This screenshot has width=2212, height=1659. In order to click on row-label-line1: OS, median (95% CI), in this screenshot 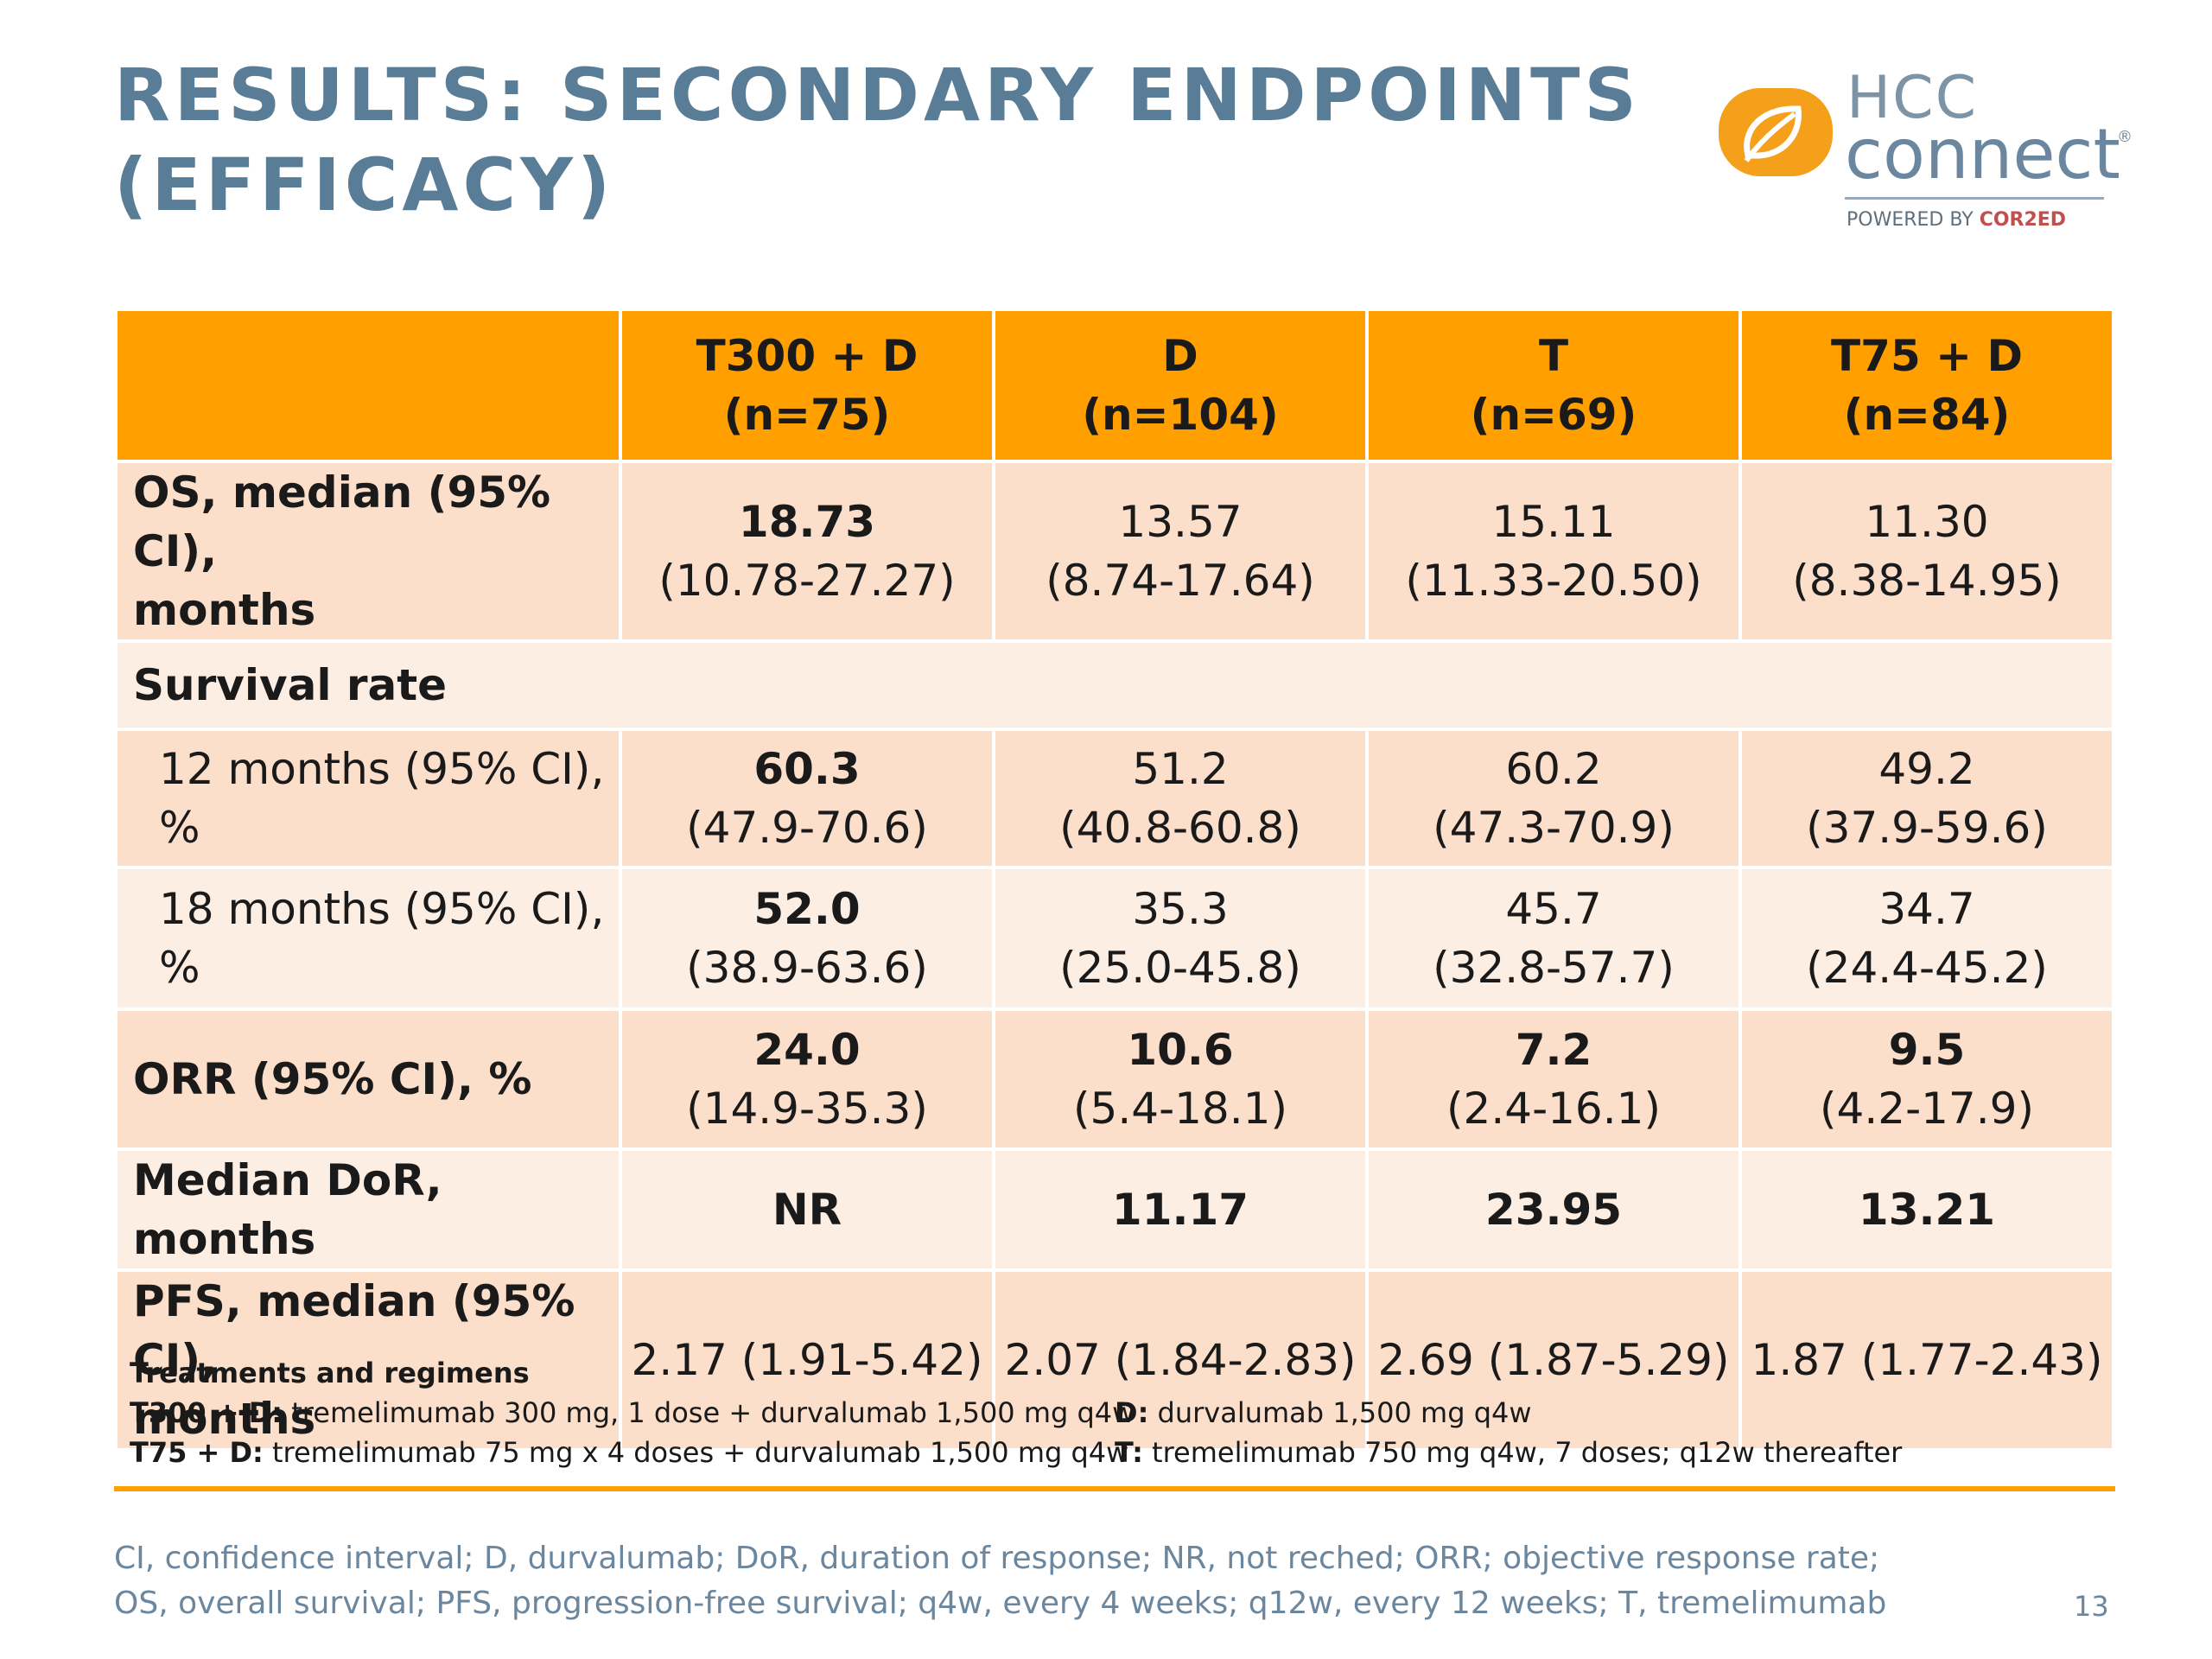, I will do `click(342, 521)`.